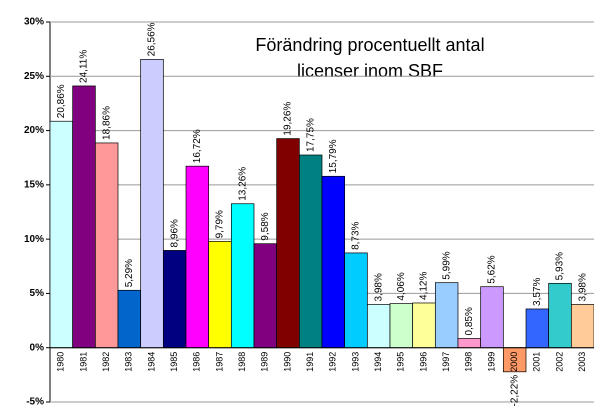 This screenshot has width=594, height=412. I want to click on value-label: 9,58%, so click(265, 226).